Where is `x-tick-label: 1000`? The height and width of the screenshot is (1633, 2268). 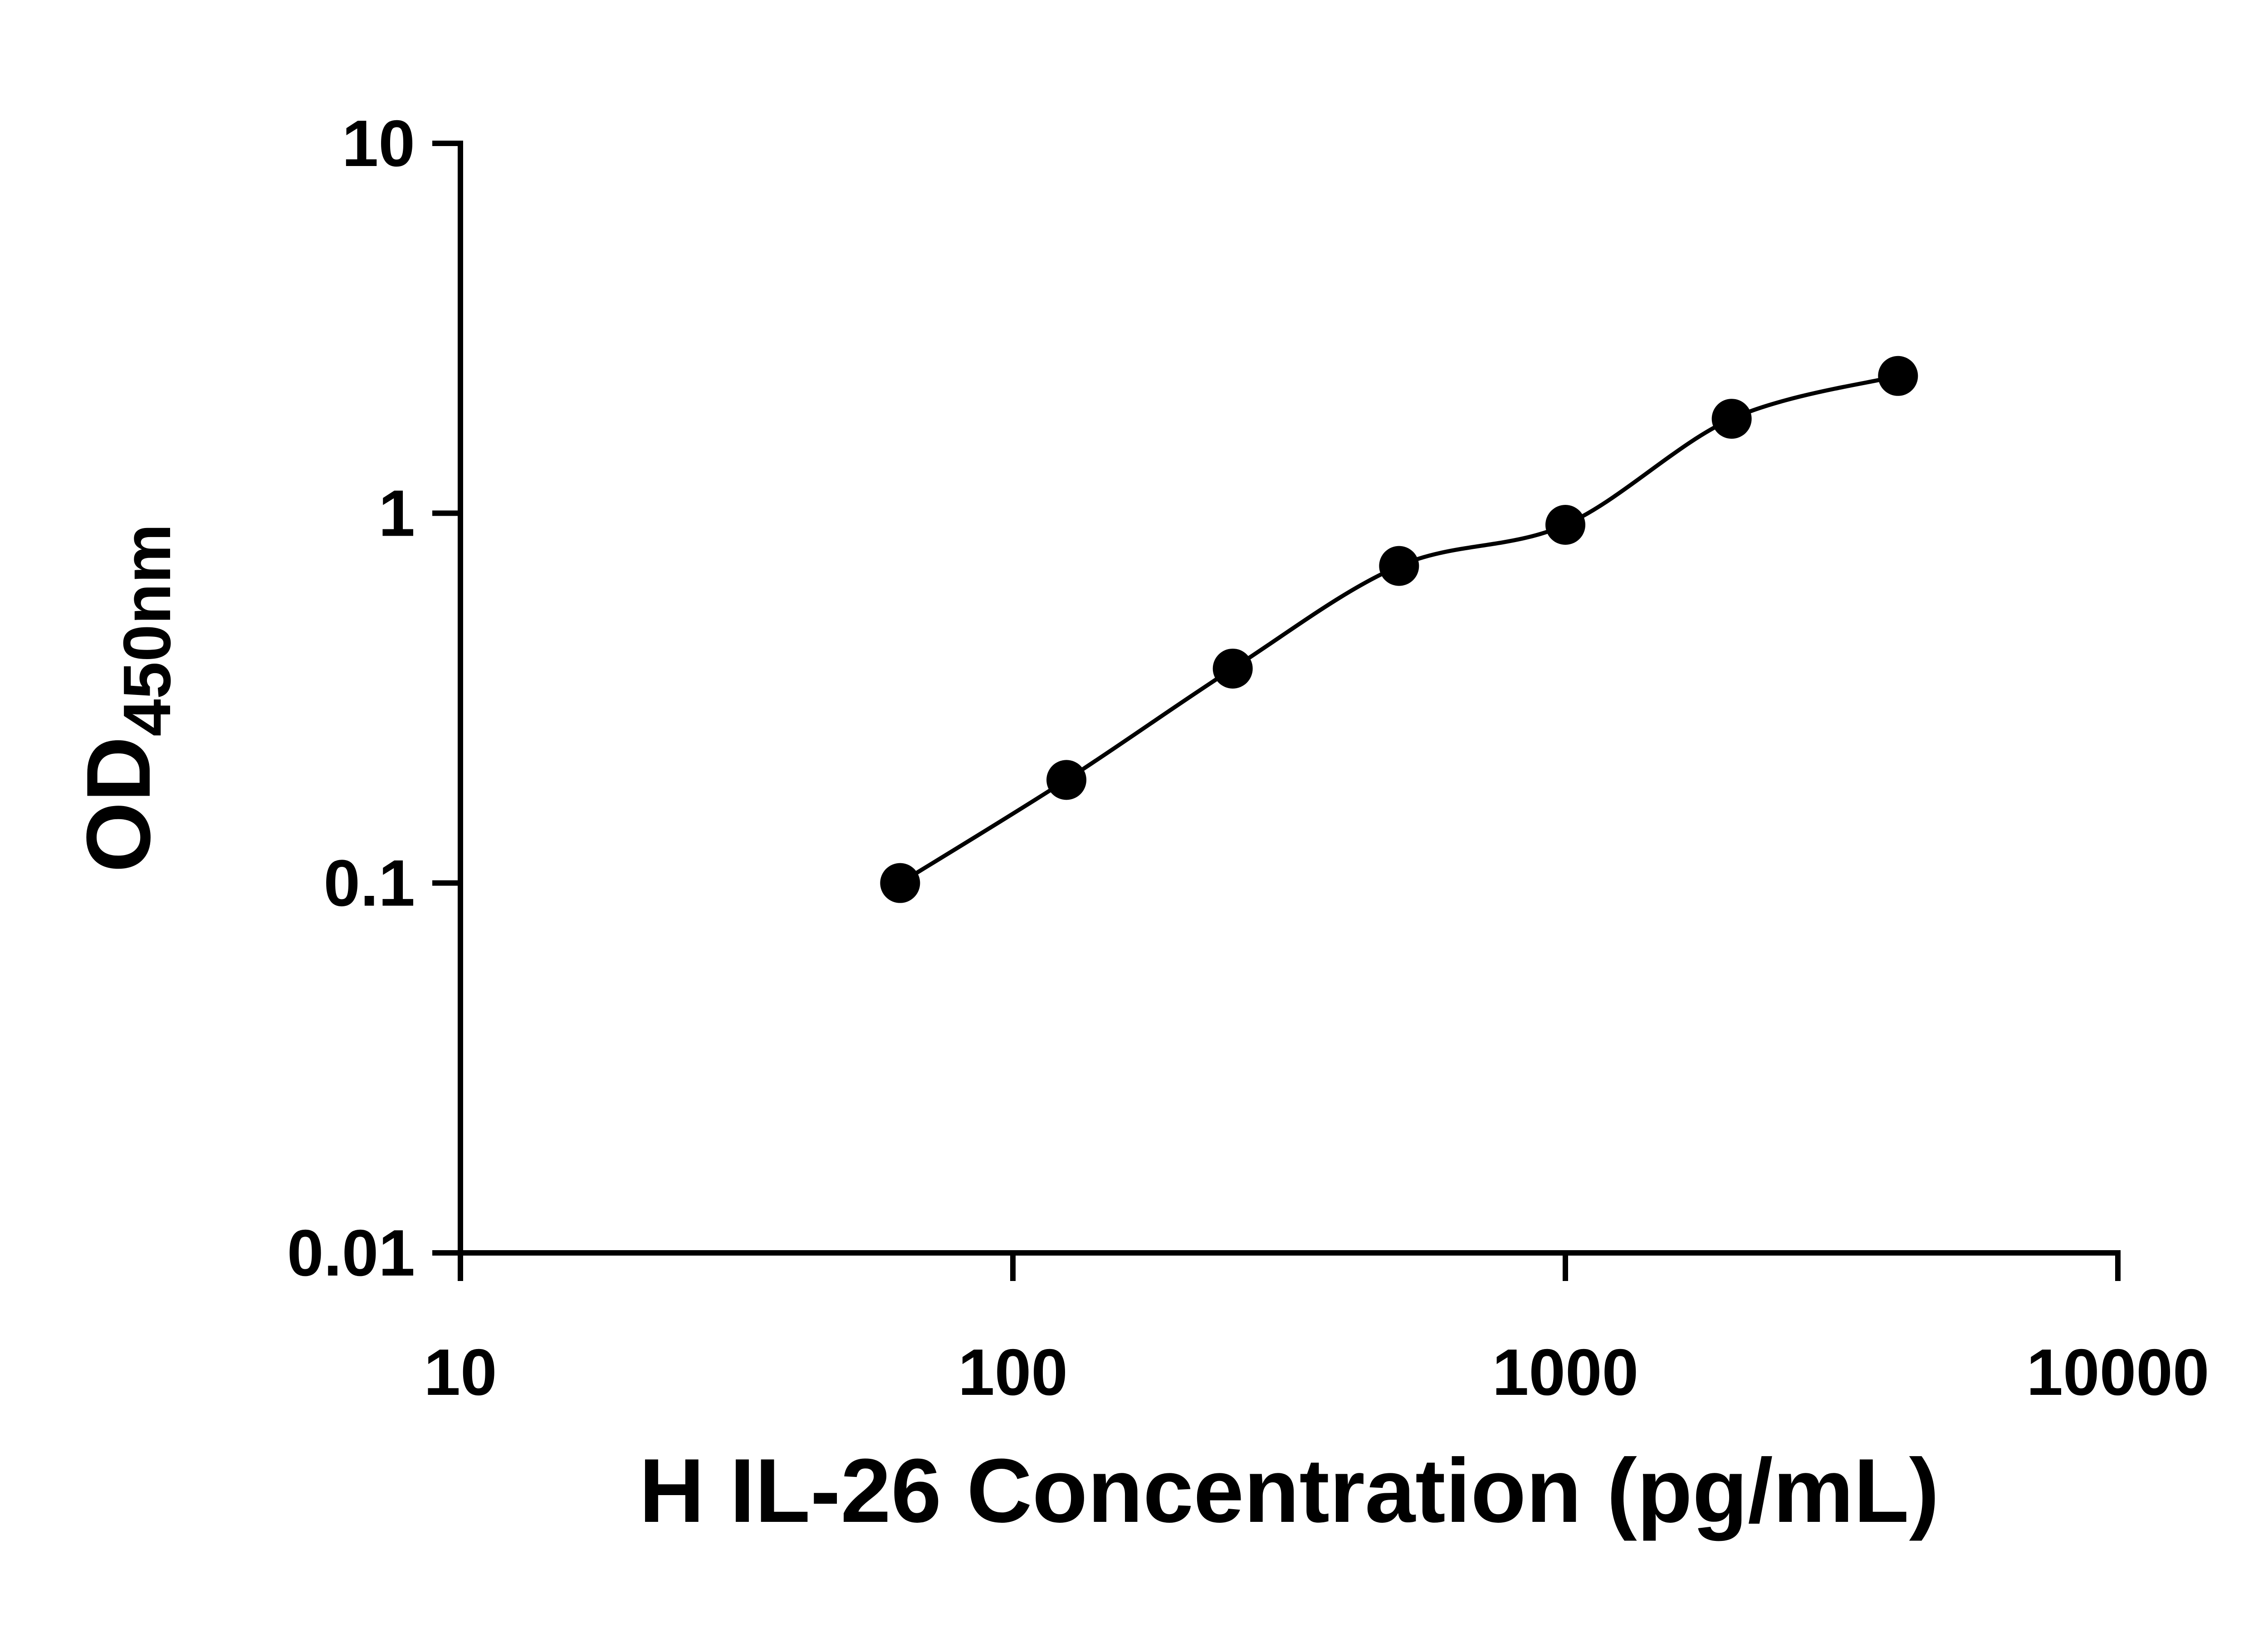
x-tick-label: 1000 is located at coordinates (1565, 1372).